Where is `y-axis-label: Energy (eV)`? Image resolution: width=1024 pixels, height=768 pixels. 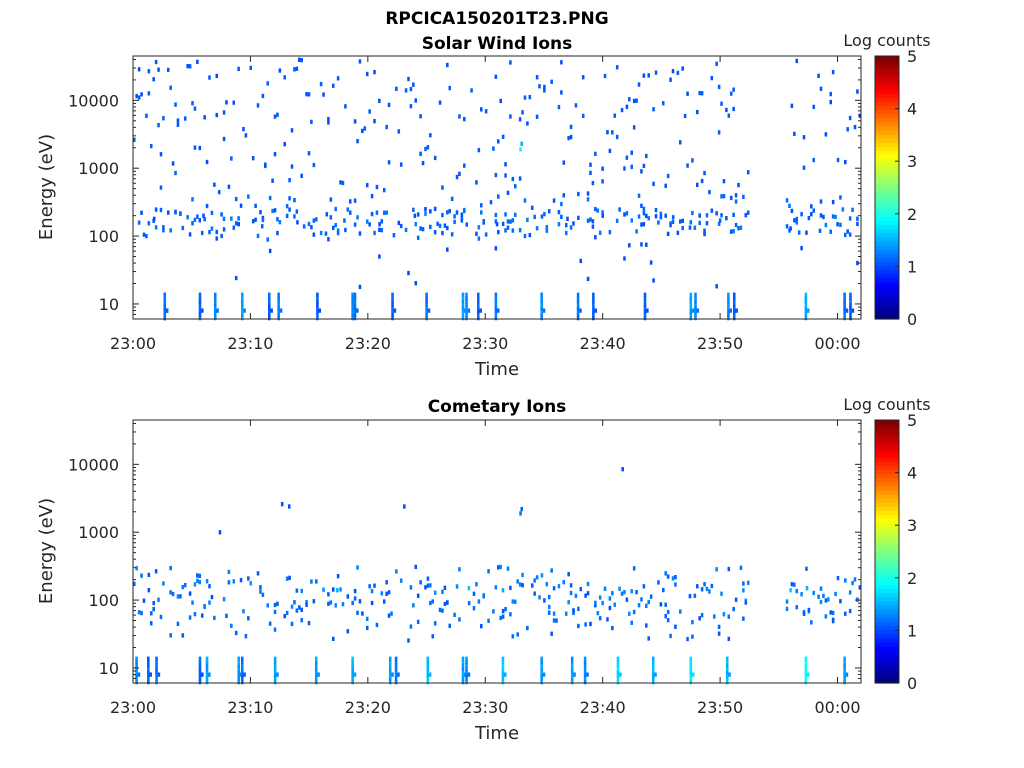
y-axis-label: Energy (eV) is located at coordinates (46, 187).